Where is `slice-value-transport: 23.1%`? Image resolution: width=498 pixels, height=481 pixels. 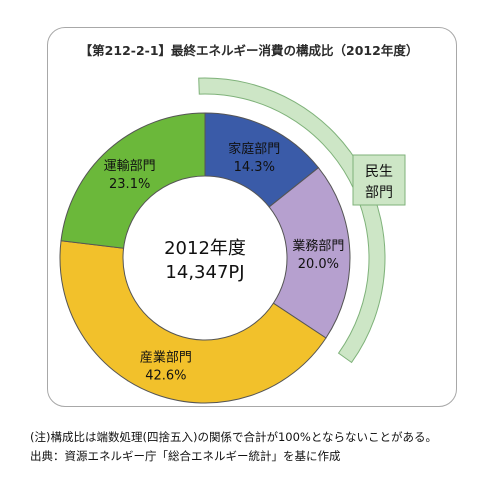
slice-value-transport: 23.1% is located at coordinates (129, 184).